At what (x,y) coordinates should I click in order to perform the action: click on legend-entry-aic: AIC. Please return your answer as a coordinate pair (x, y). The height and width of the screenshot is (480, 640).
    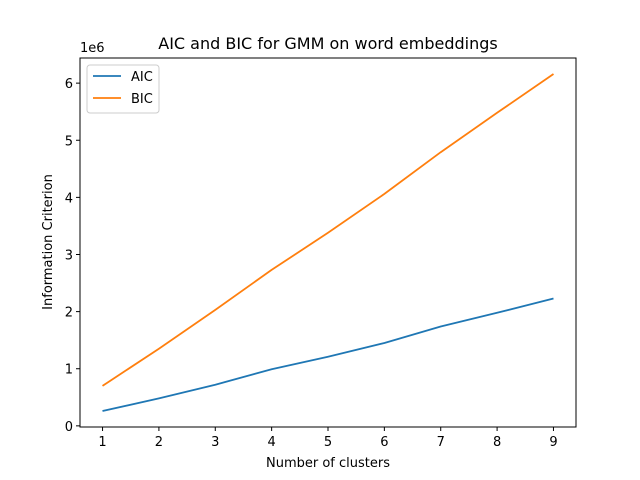
    Looking at the image, I should click on (142, 77).